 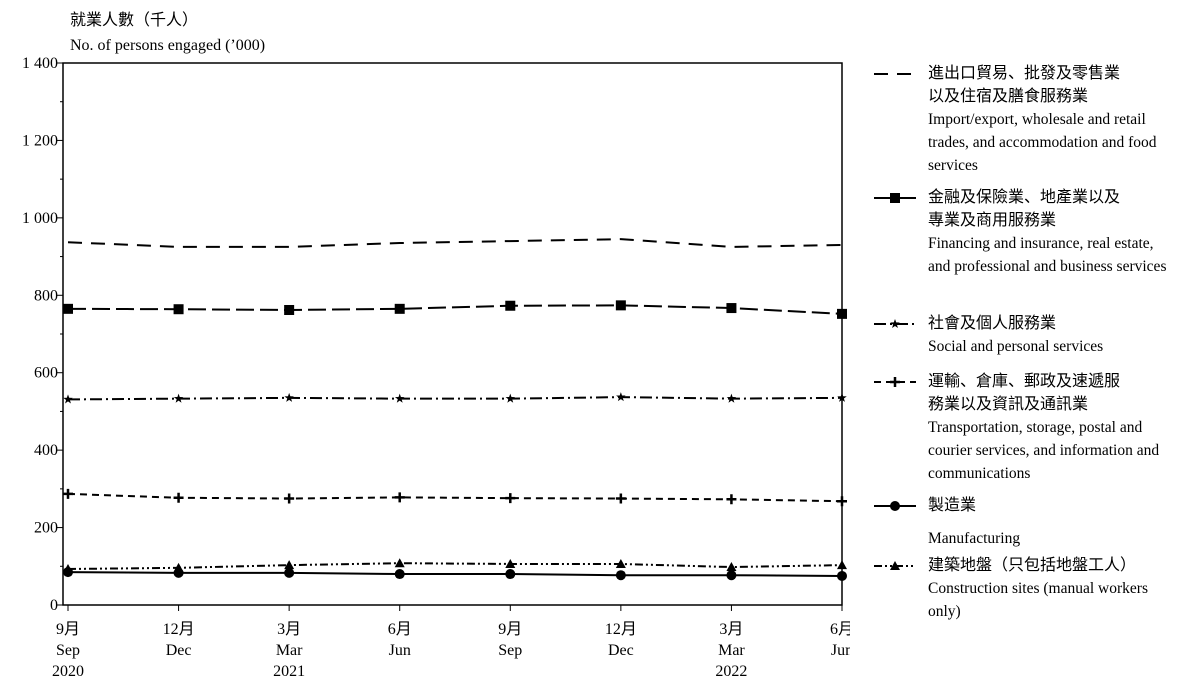 I want to click on legend-label-en: Social and personal services, so click(x=1016, y=346).